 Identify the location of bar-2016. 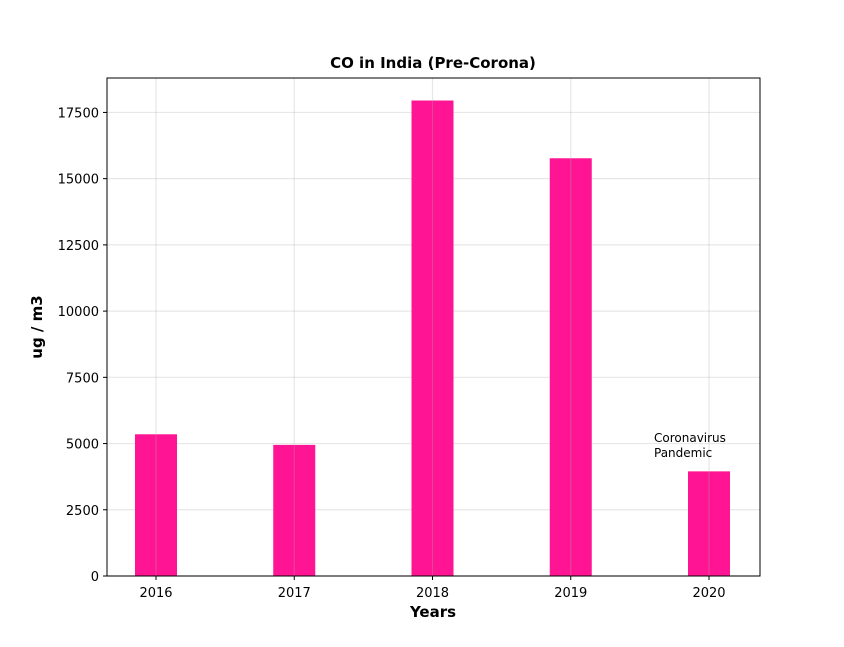
(156, 505).